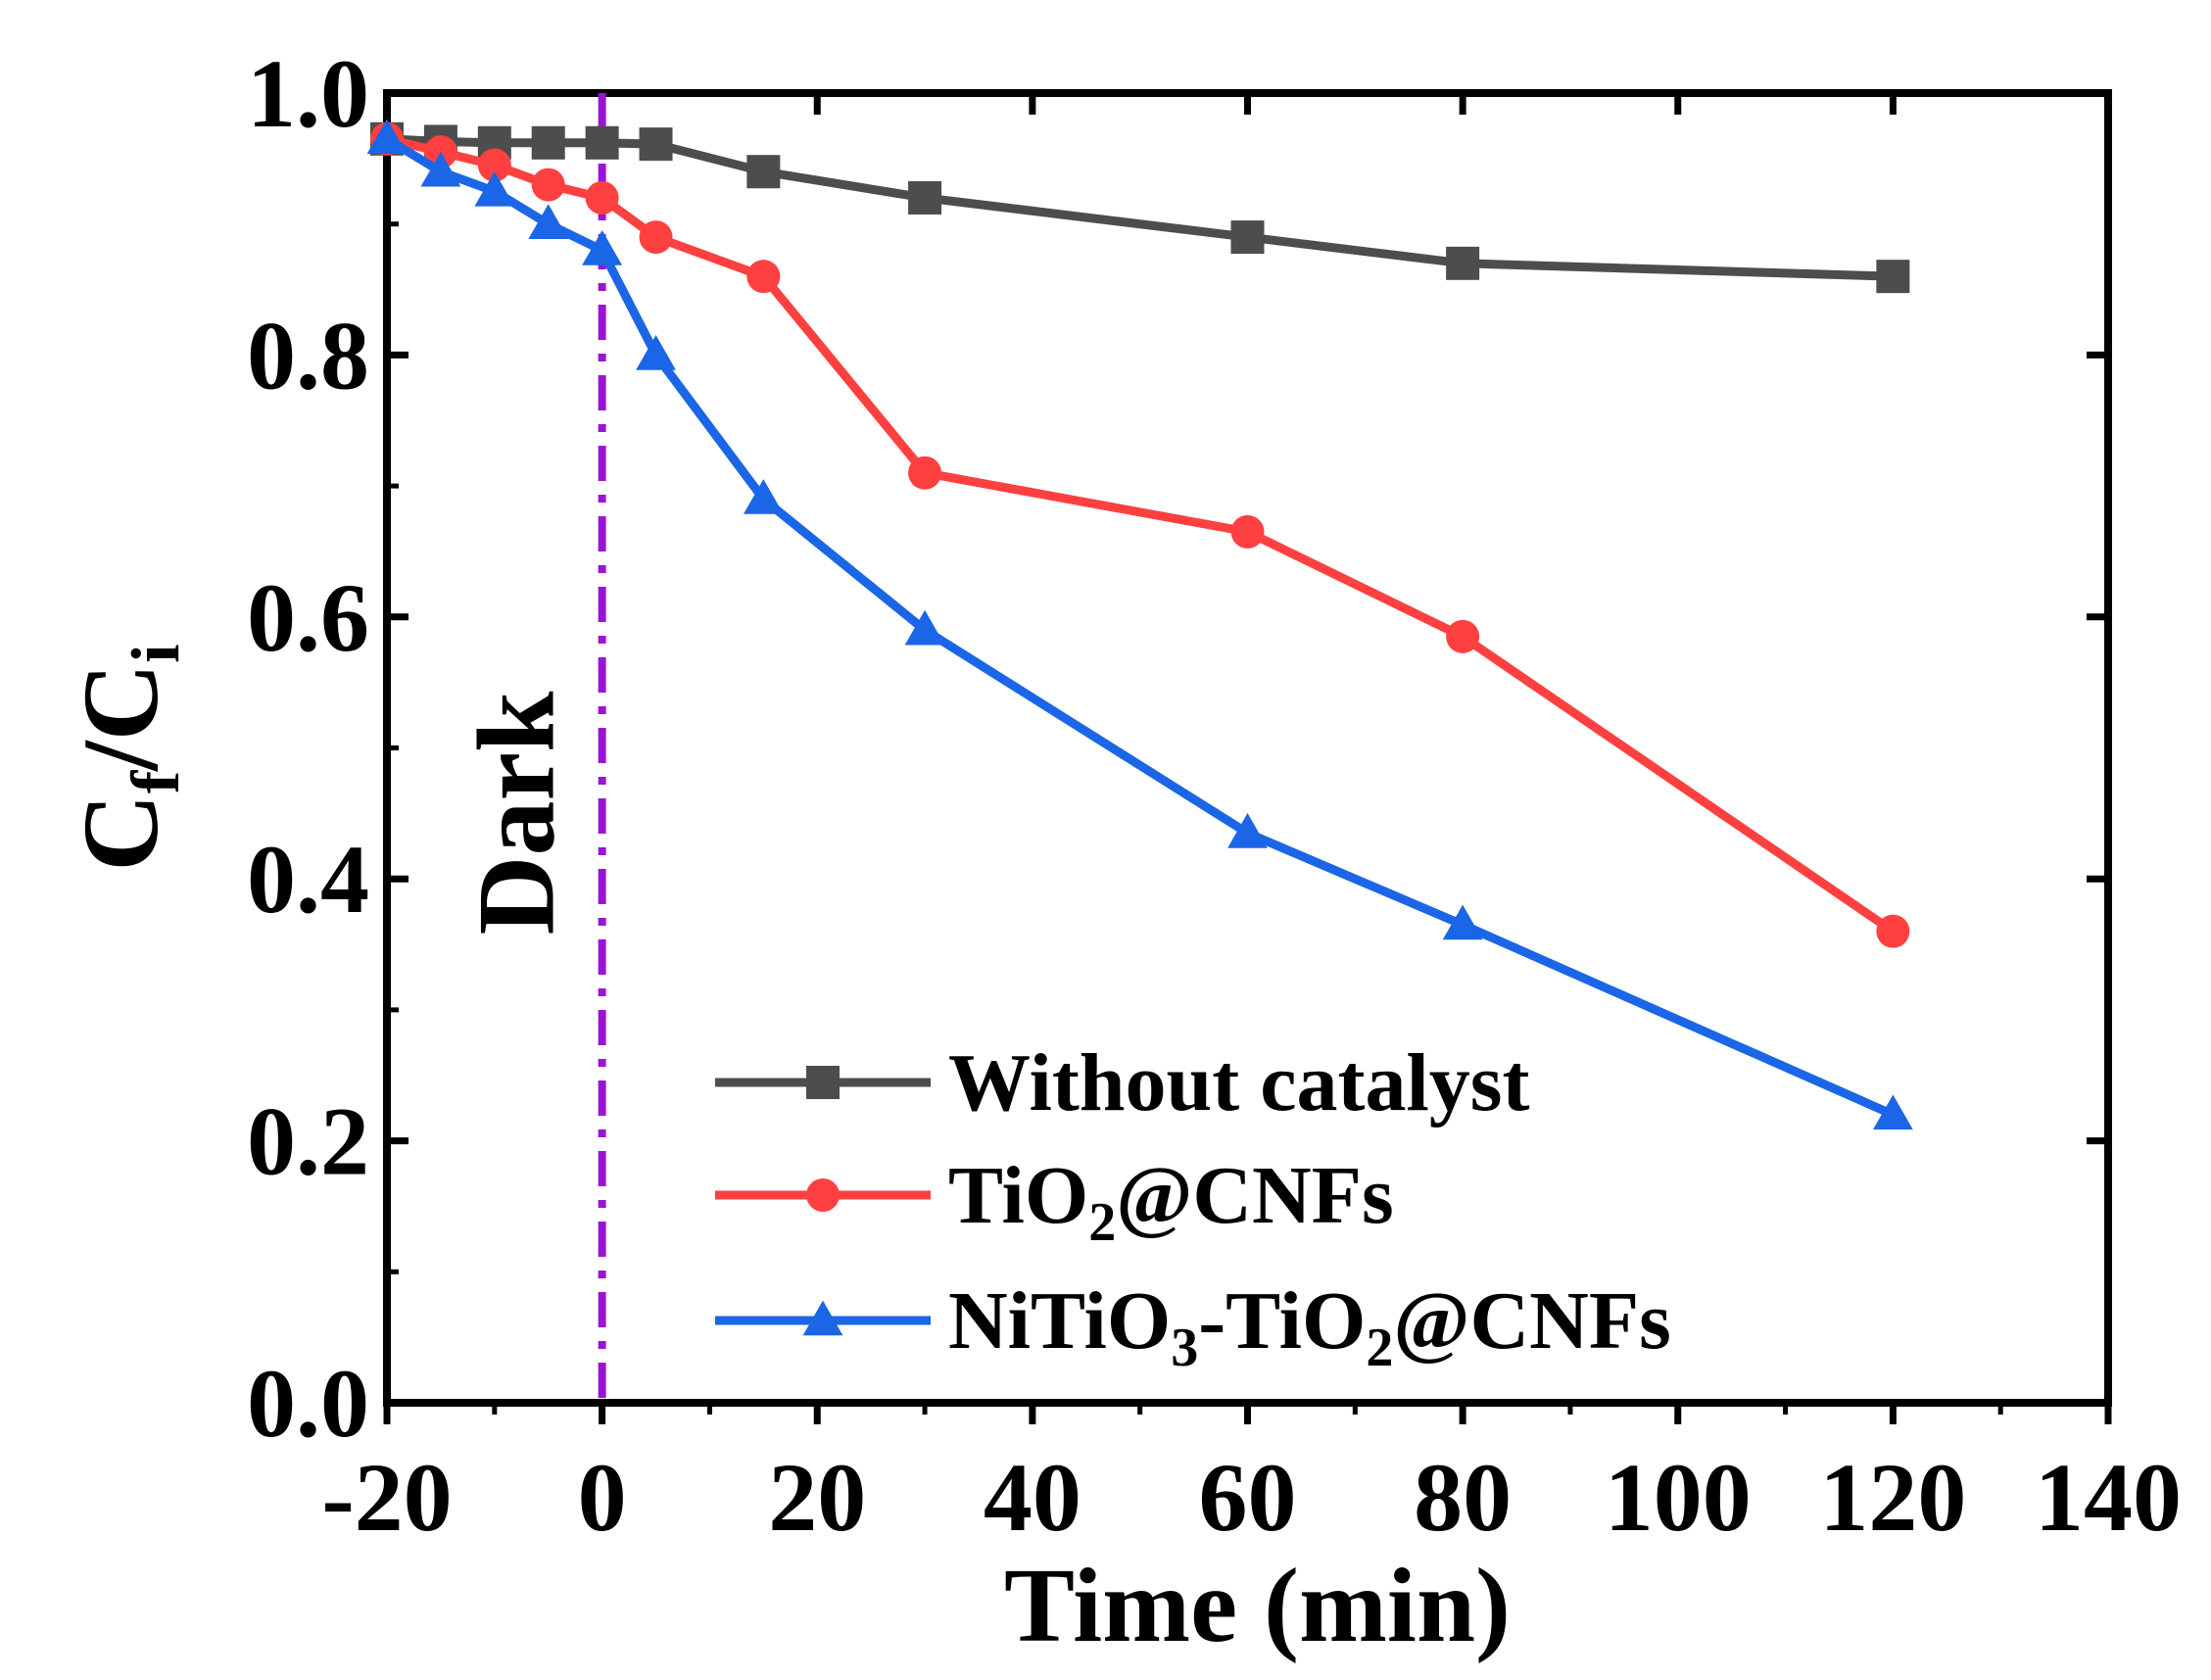  I want to click on x-tick-label: -20, so click(386, 1497).